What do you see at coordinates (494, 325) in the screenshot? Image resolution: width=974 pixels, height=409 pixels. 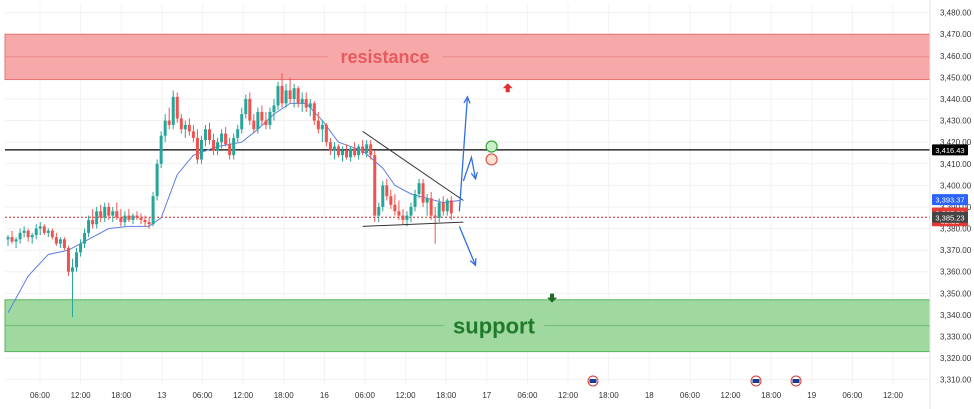 I see `support-label-bg` at bounding box center [494, 325].